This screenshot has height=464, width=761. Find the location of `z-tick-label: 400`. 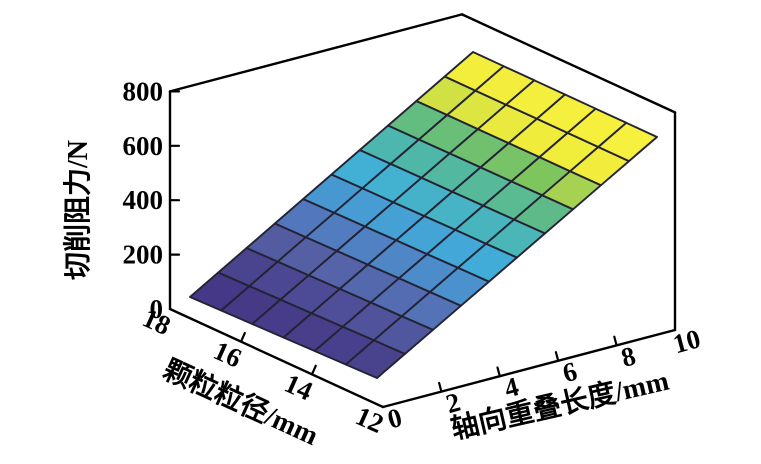

z-tick-label: 400 is located at coordinates (143, 200).